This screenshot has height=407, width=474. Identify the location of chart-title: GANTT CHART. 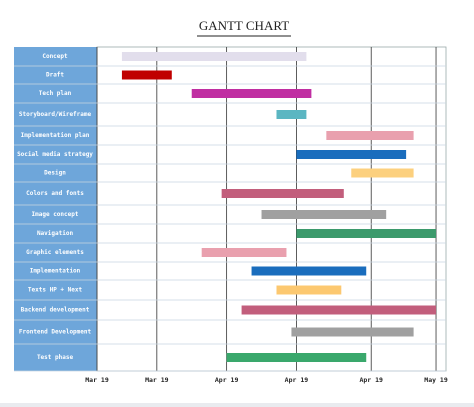
(244, 25).